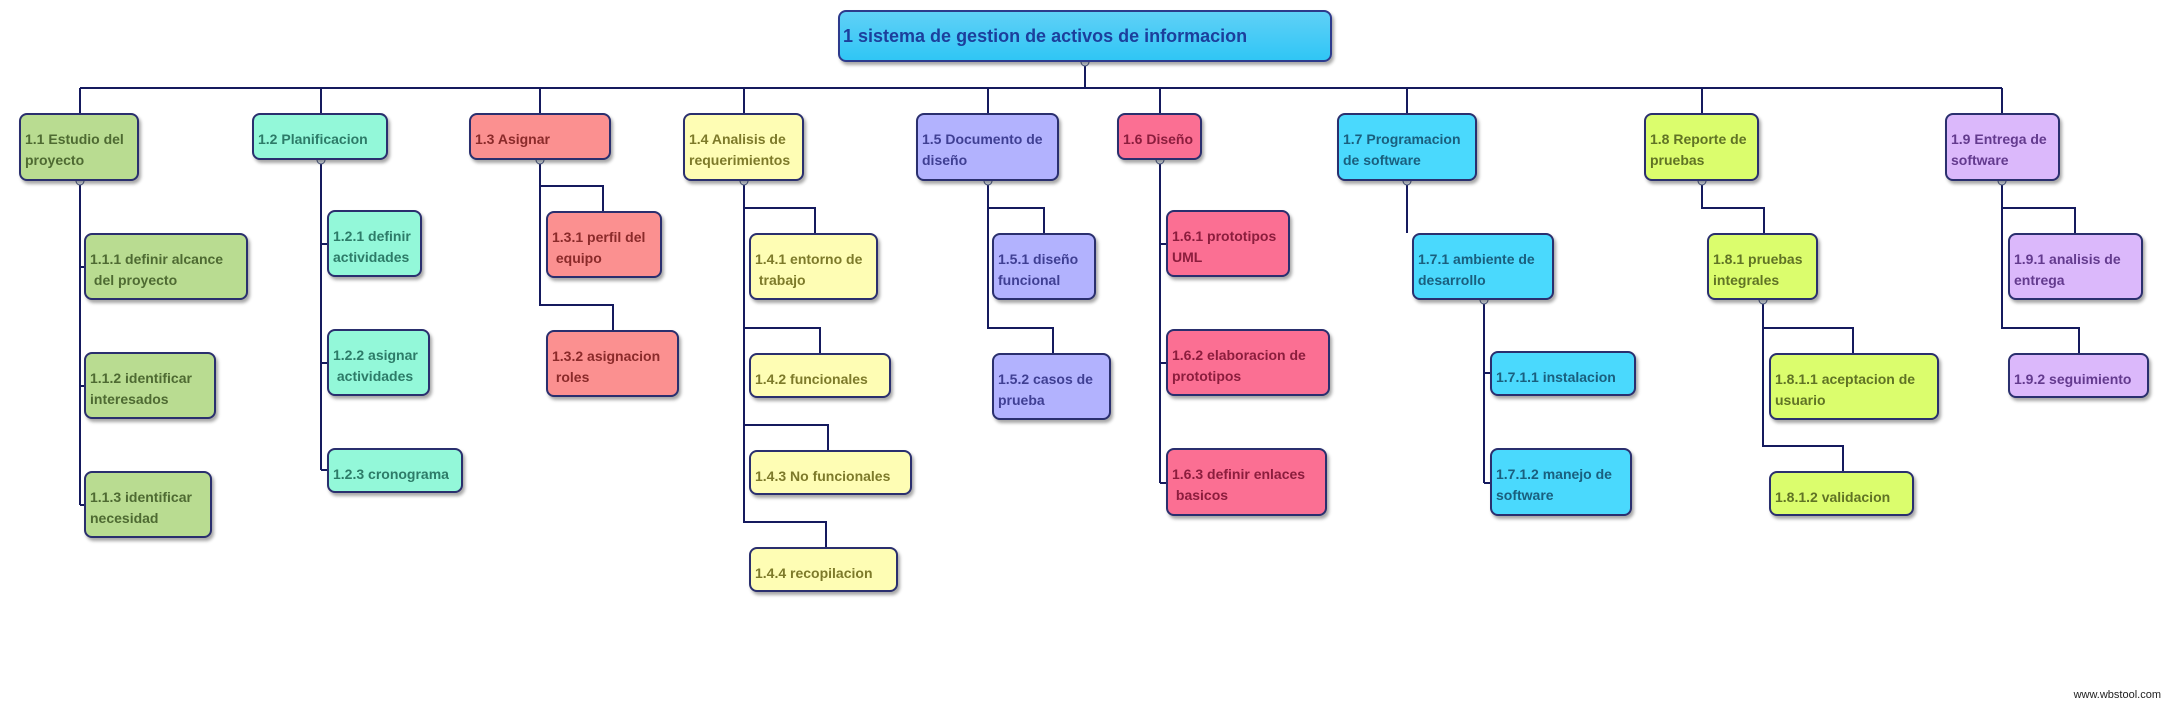  I want to click on wbs-node-1-4-3: 1.4.3 No funcionales, so click(830, 472).